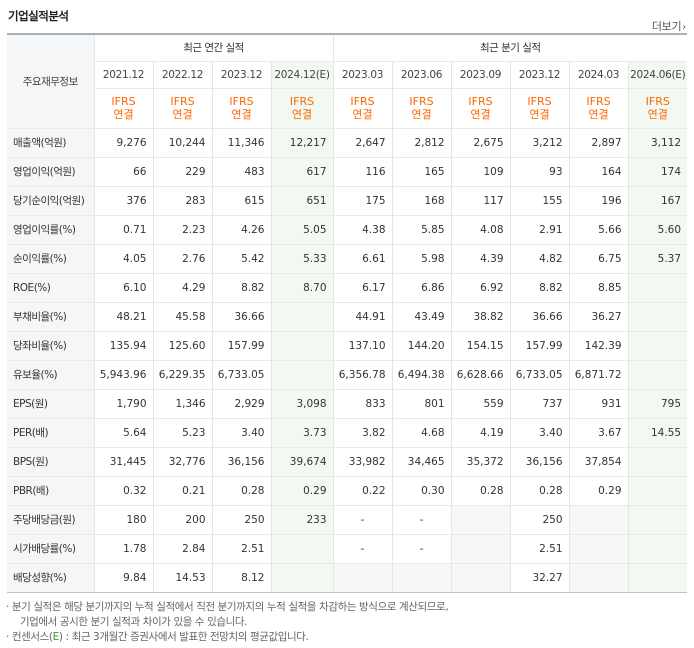 This screenshot has width=694, height=648. I want to click on more-link: 더보기›, so click(669, 26).